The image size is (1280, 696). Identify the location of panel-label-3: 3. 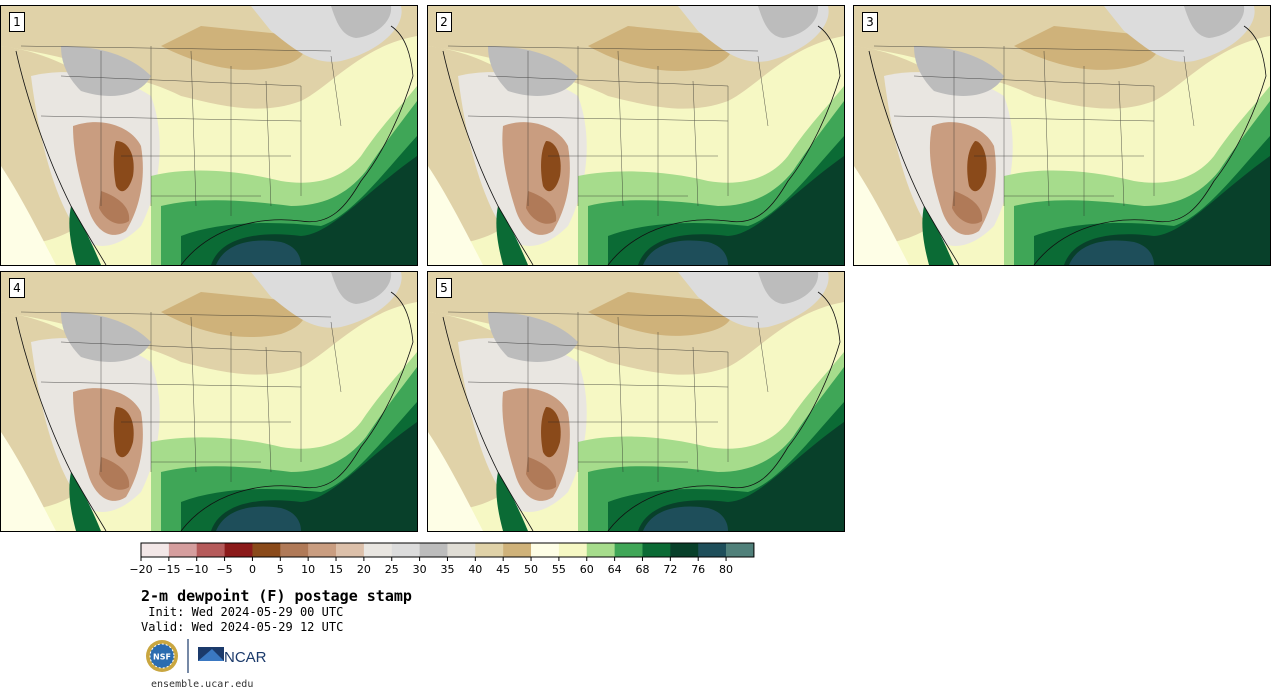
(870, 22).